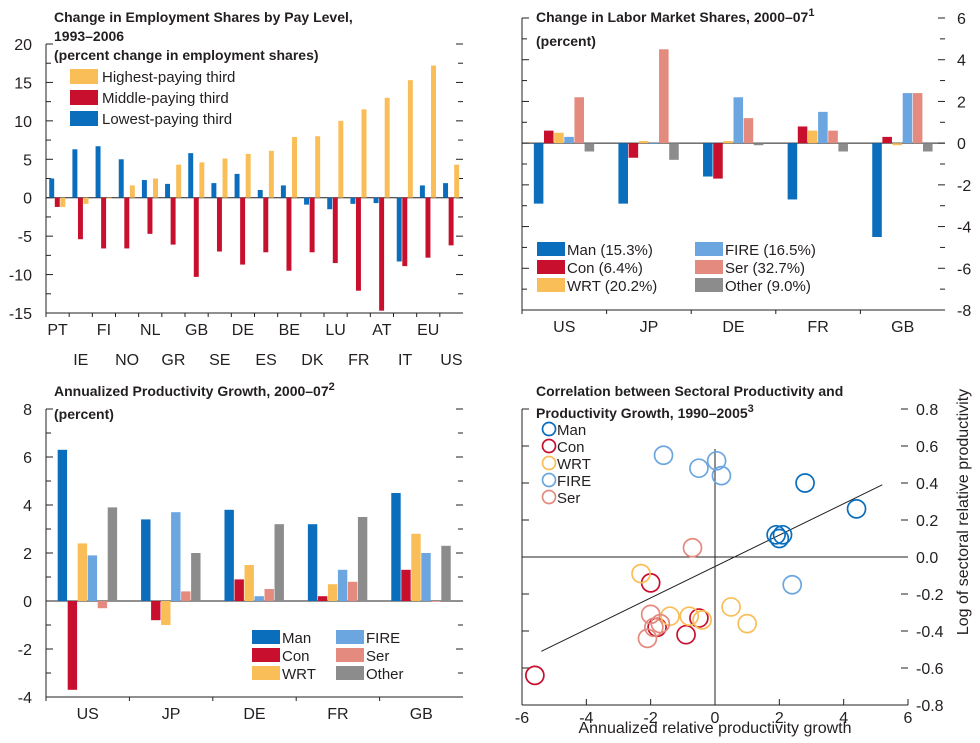 Image resolution: width=980 pixels, height=743 pixels. I want to click on panel2-legend-label: Ser (32.7%), so click(765, 268).